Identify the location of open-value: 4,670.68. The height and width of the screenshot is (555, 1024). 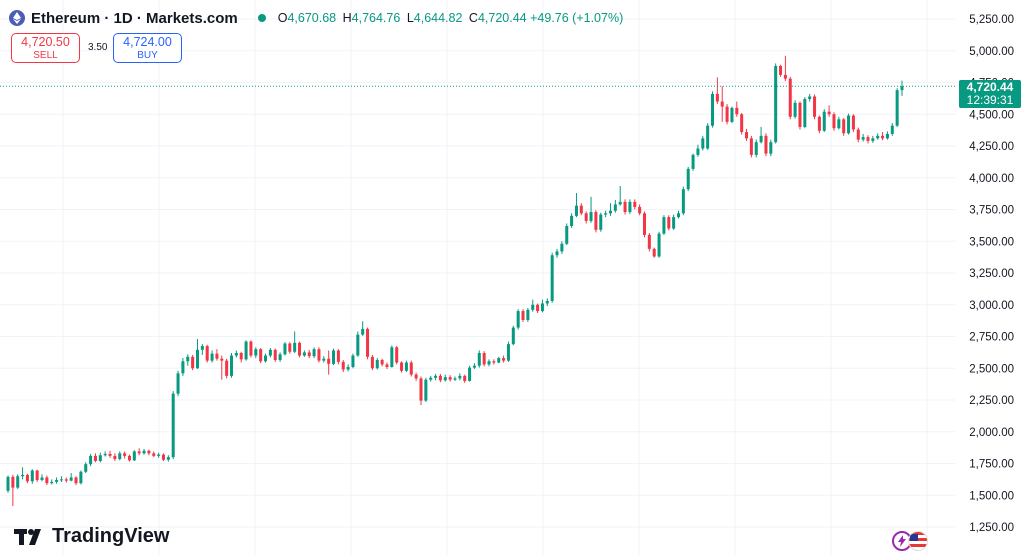
(312, 18).